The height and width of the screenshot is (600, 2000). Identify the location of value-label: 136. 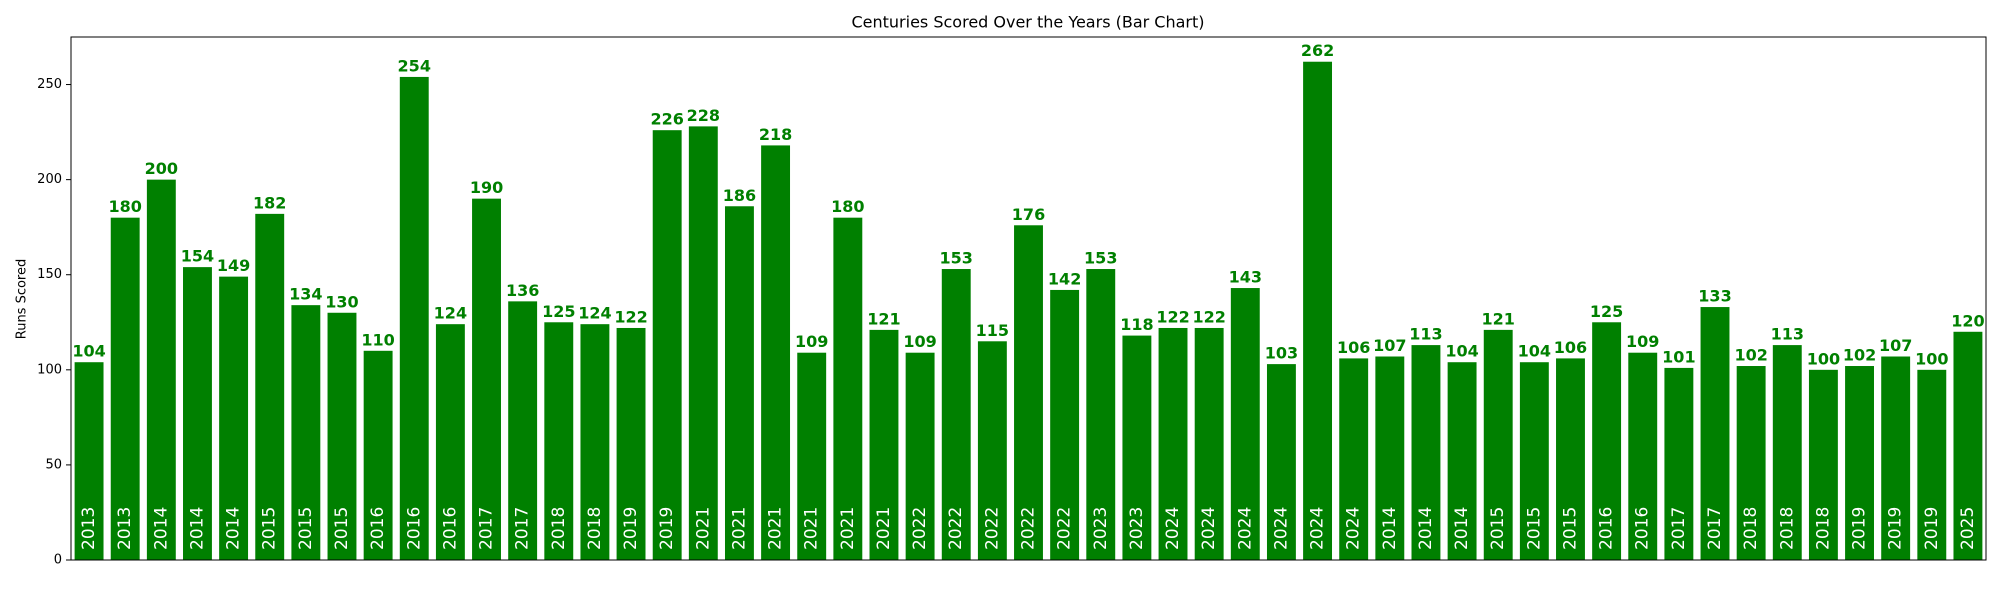
(522, 290).